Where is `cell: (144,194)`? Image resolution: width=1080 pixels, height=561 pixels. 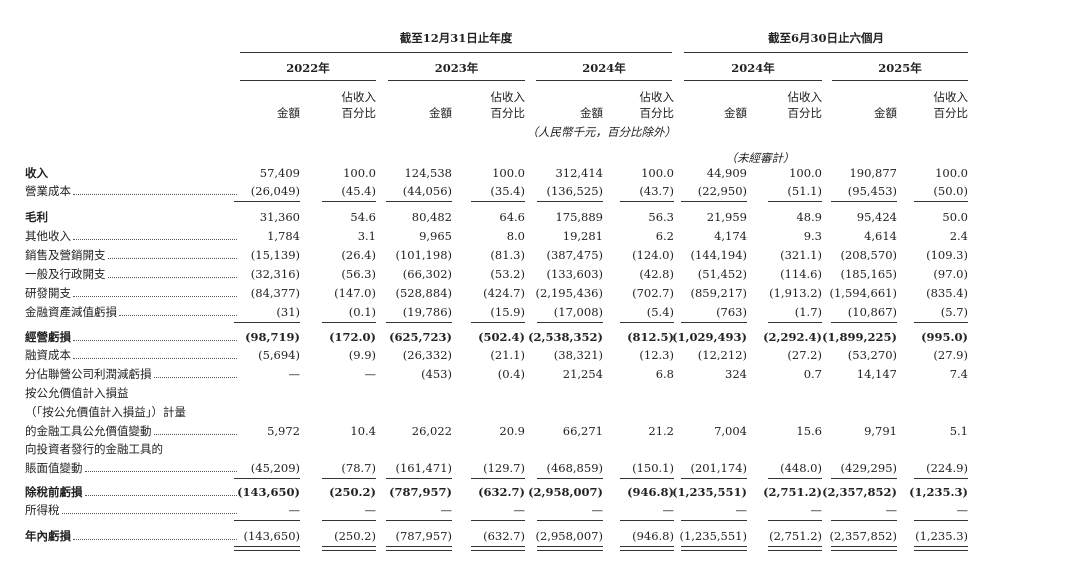 cell: (144,194) is located at coordinates (718, 255).